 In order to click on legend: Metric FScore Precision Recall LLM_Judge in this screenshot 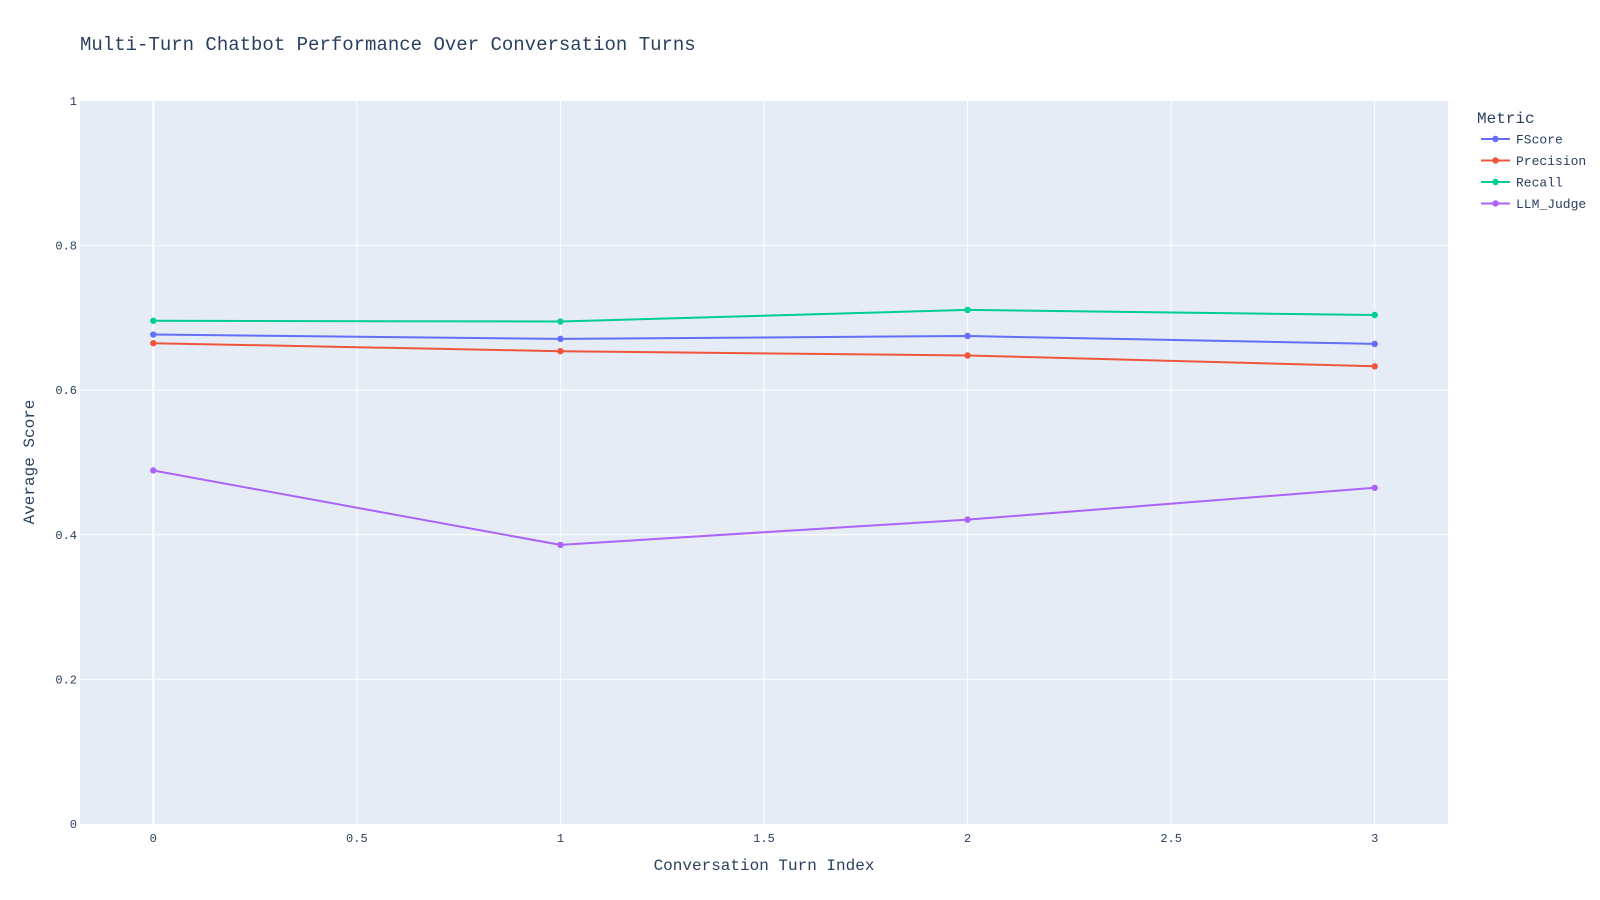, I will do `click(1531, 161)`.